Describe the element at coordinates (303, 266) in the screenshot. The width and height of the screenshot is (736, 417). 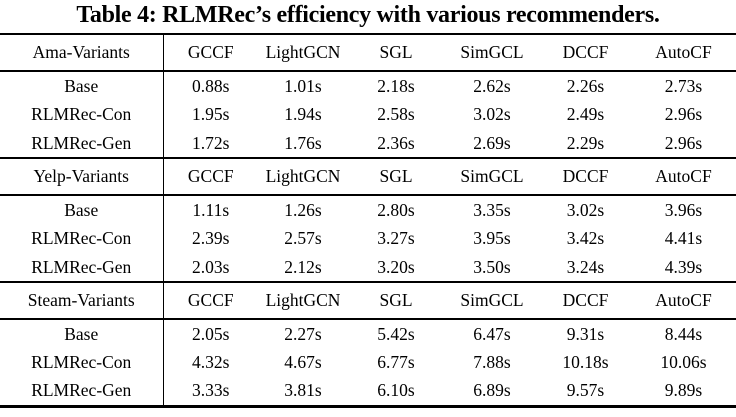
I see `cell-value: 2.12s` at that location.